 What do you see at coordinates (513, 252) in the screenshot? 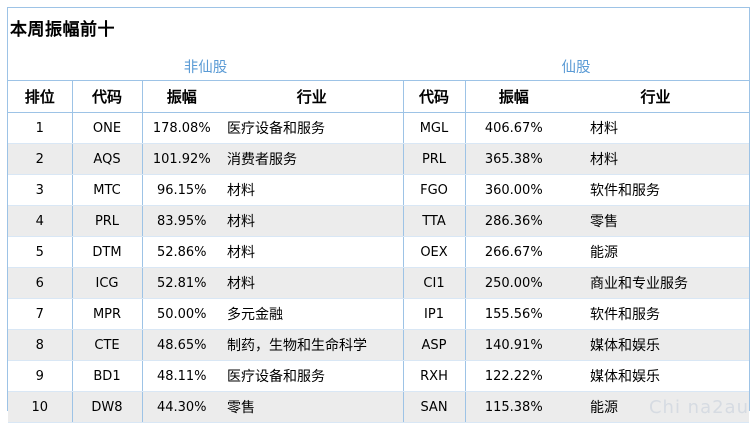
I see `cell-amplitude-xian: 266.67%` at bounding box center [513, 252].